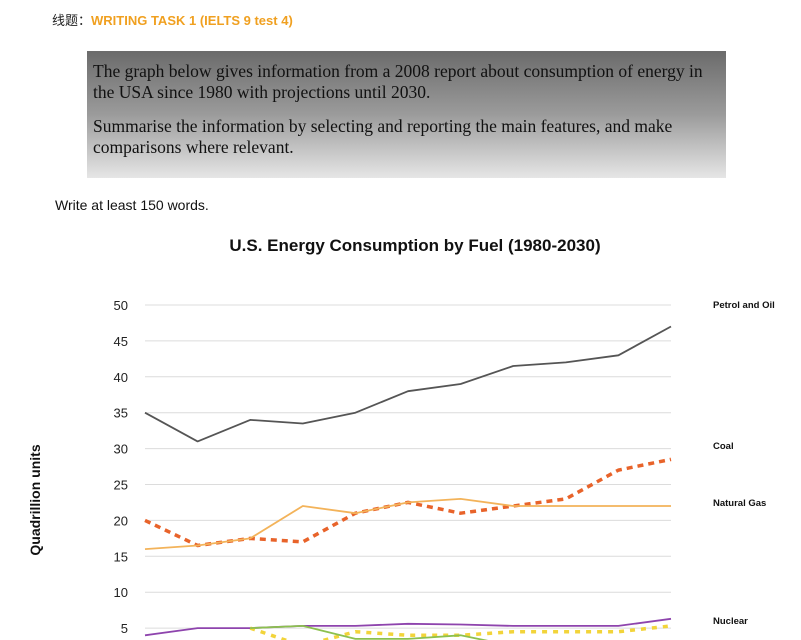 Image resolution: width=801 pixels, height=640 pixels. What do you see at coordinates (744, 305) in the screenshot?
I see `series-label: Petrol and Oil` at bounding box center [744, 305].